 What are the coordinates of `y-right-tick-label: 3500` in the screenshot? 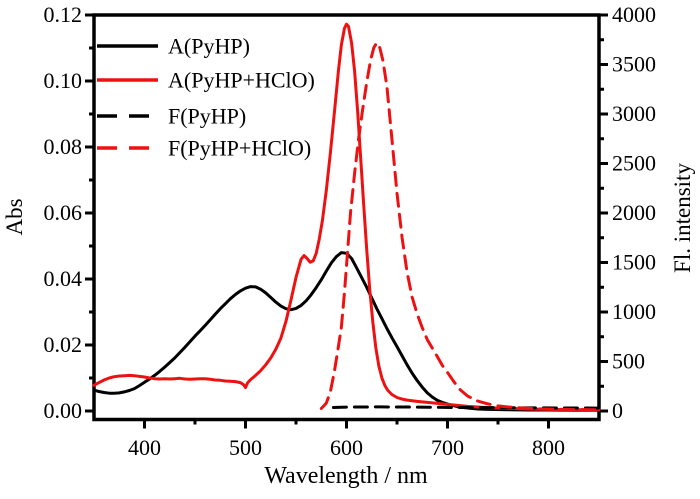 It's located at (634, 64).